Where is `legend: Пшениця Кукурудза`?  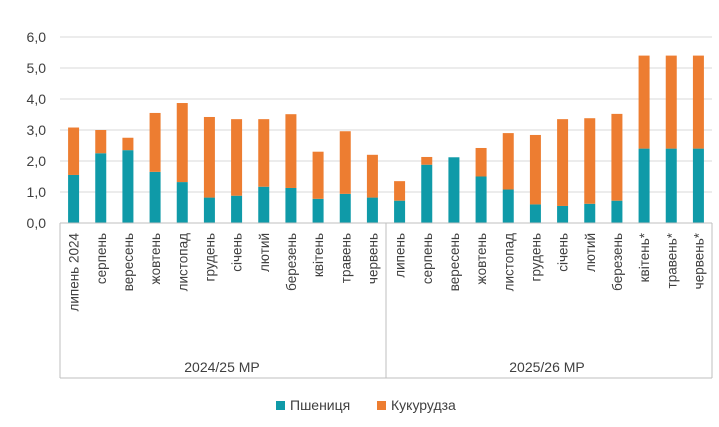
legend: Пшениця Кукурудза is located at coordinates (366, 405).